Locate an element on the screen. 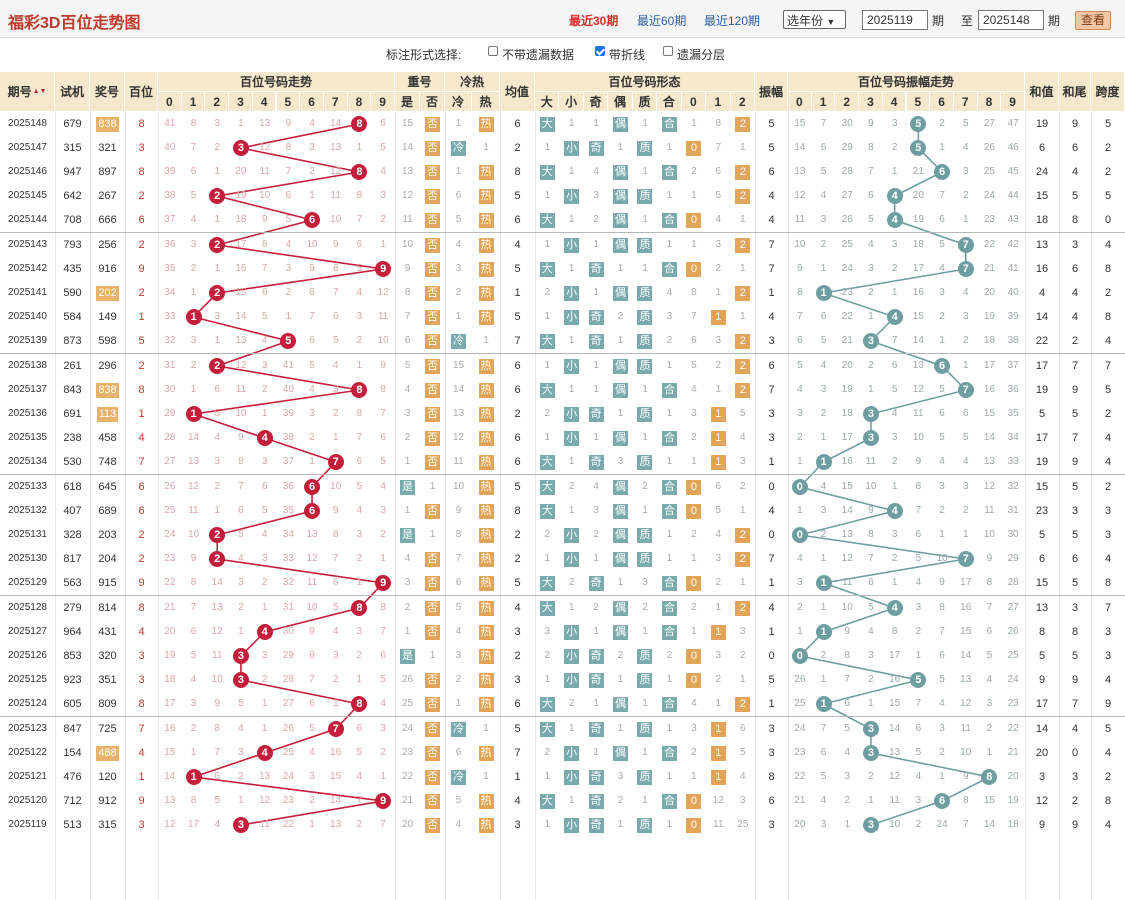 This screenshot has width=1125, height=900. form-cell: 6 is located at coordinates (694, 340).